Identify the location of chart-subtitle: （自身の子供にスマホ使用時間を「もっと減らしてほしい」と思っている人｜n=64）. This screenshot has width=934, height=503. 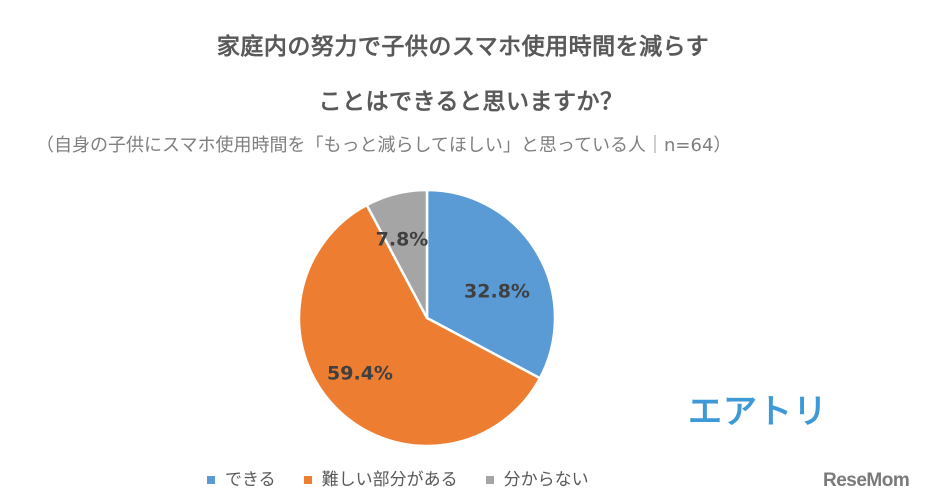
(384, 145).